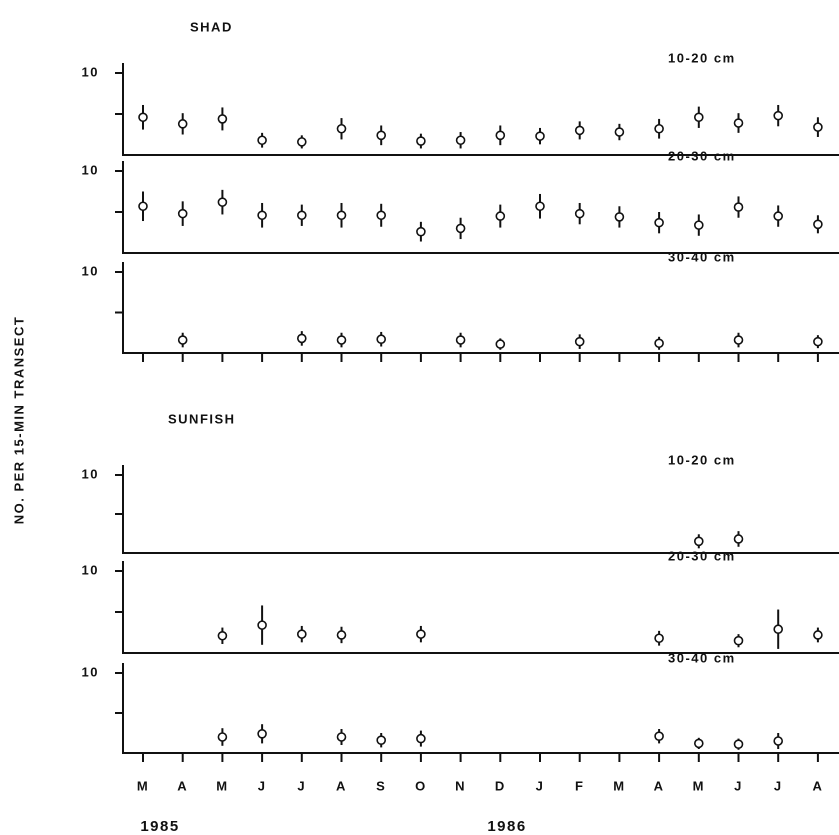  I want to click on year-label: 1985, so click(159, 826).